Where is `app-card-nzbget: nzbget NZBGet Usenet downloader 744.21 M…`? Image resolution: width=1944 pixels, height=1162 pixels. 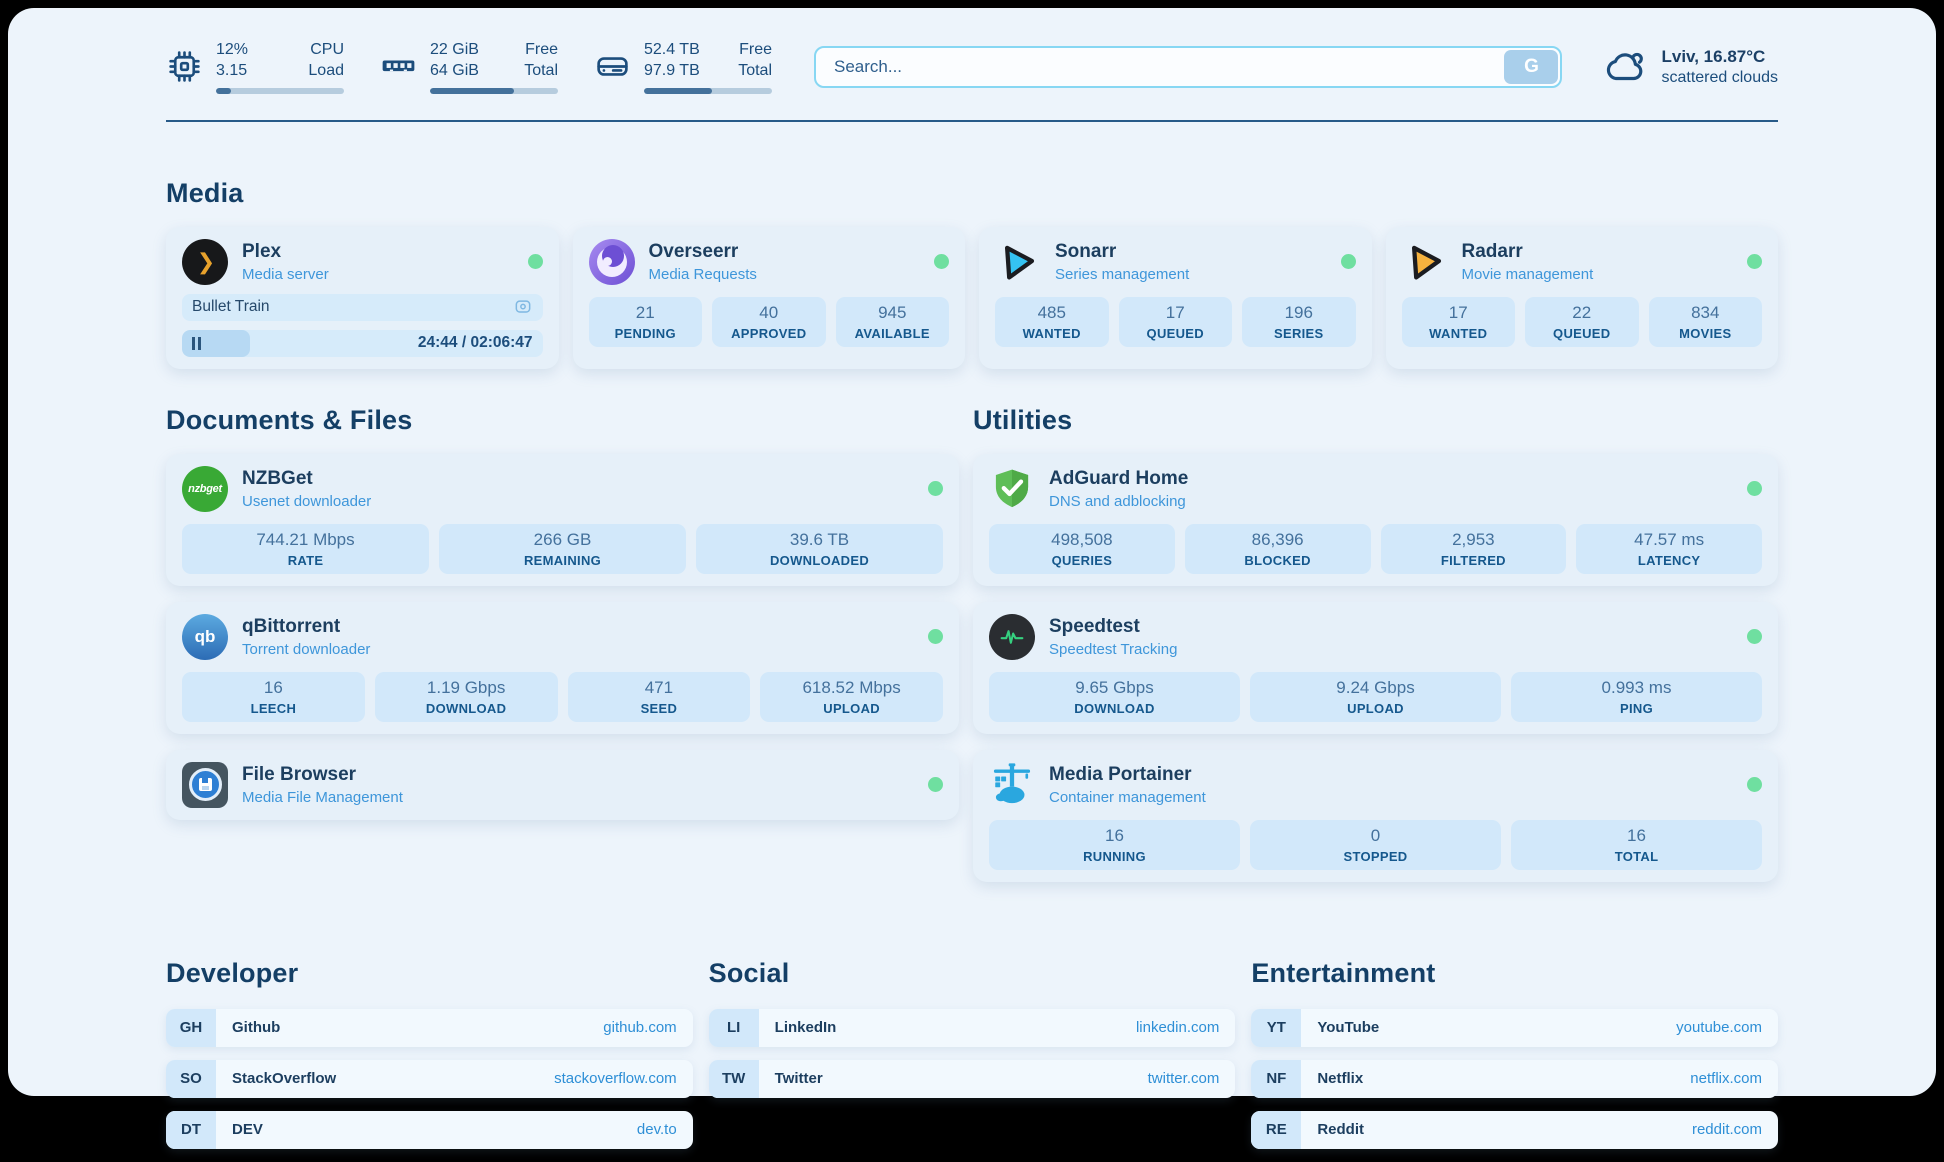
app-card-nzbget: nzbget NZBGet Usenet downloader 744.21 M… is located at coordinates (562, 519).